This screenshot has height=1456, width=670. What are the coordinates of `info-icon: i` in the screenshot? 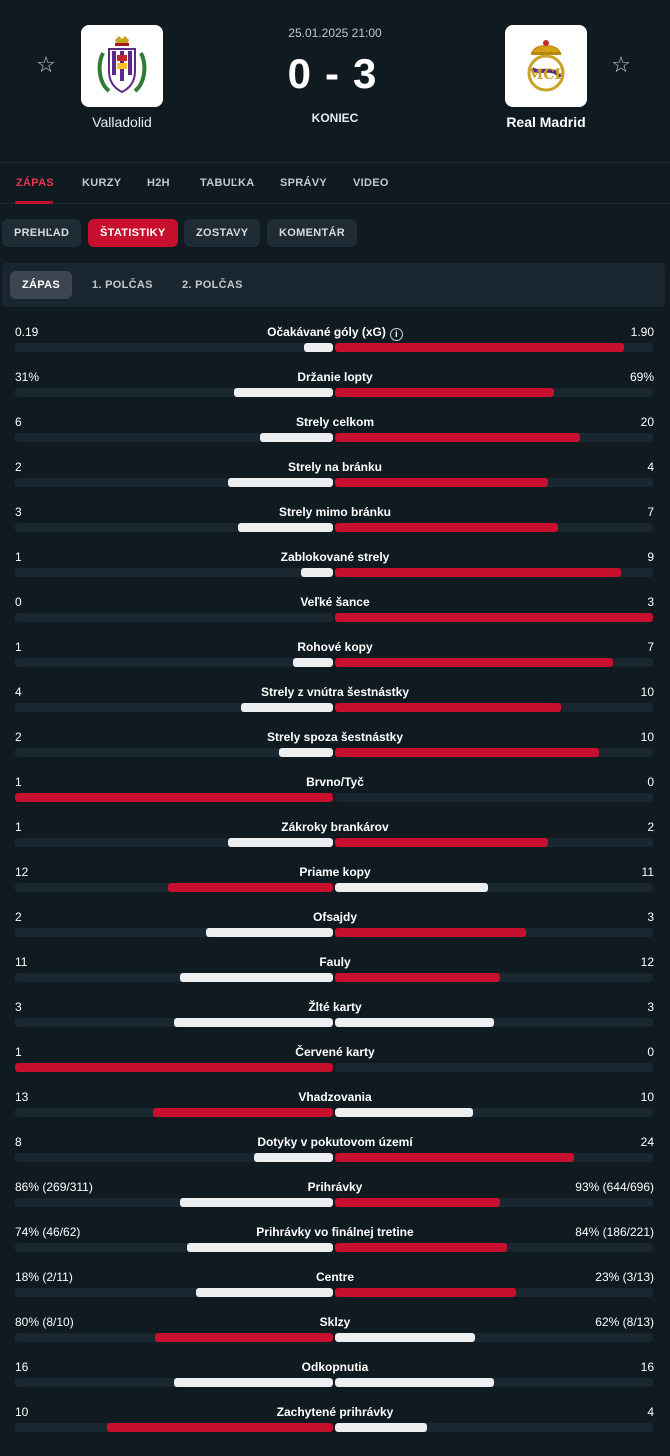 It's located at (396, 334).